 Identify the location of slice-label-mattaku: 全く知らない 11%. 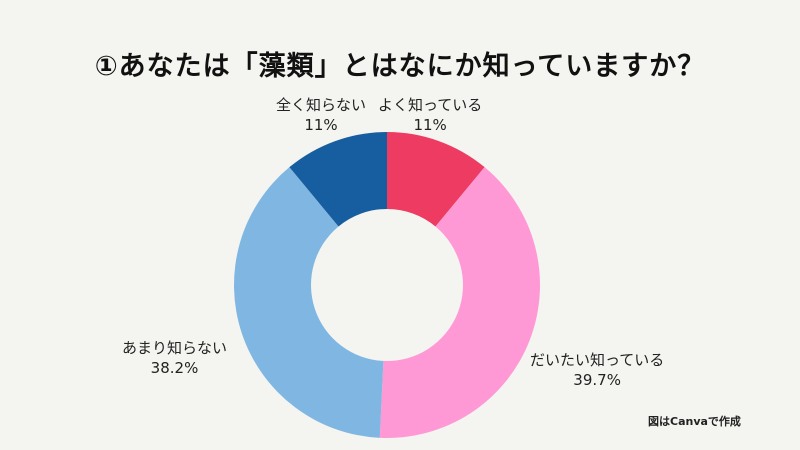
(321, 115).